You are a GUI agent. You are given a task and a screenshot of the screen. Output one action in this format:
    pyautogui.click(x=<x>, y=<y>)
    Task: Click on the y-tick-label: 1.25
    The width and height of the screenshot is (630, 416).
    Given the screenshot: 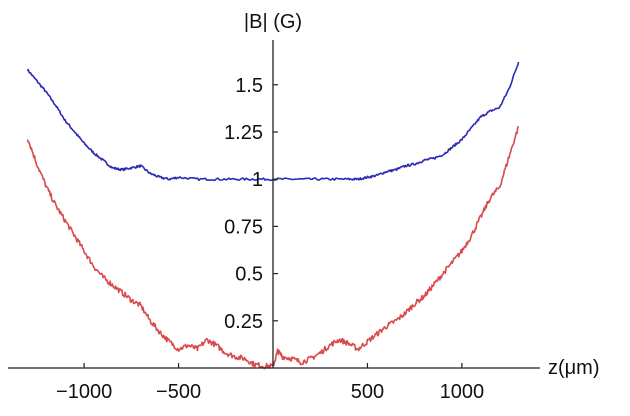 What is the action you would take?
    pyautogui.click(x=243, y=133)
    